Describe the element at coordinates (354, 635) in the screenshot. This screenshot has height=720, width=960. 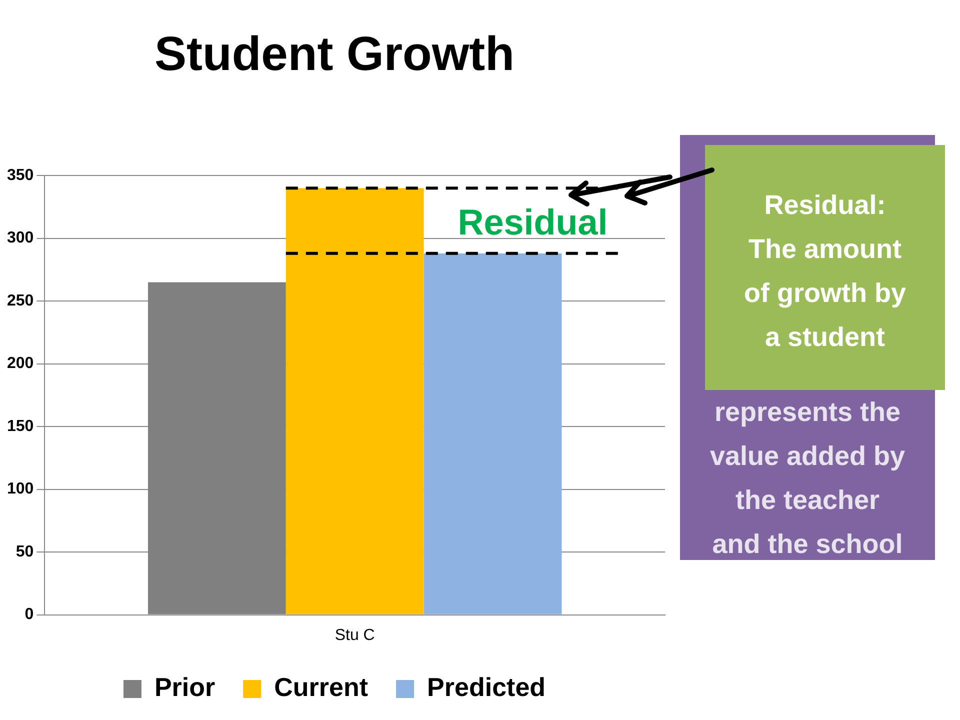
I see `x-tick-label: Stu C` at that location.